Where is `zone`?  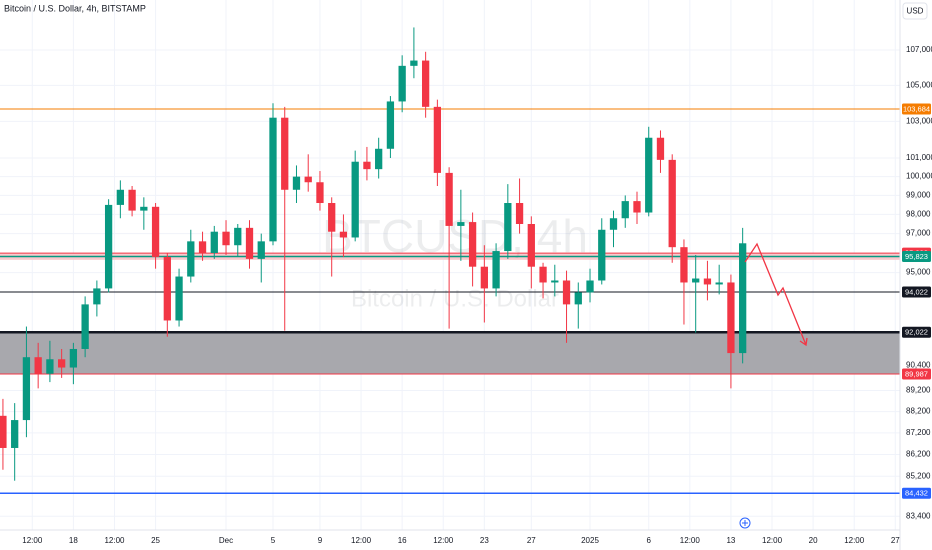
zone is located at coordinates (450, 353).